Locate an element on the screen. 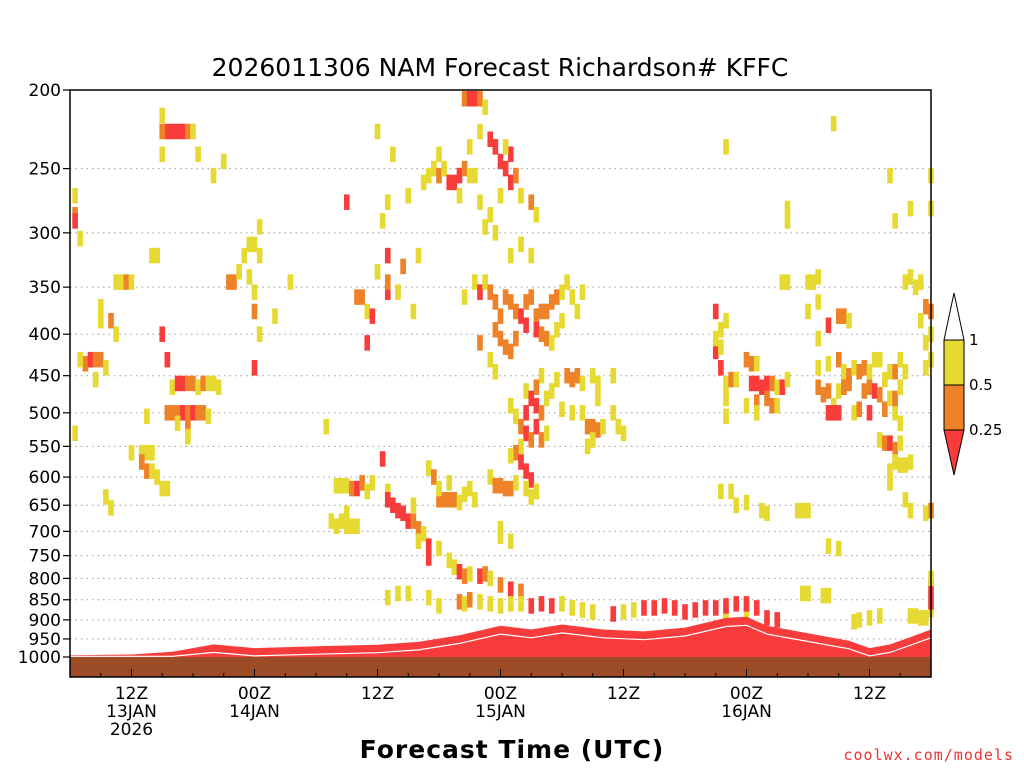 Image resolution: width=1024 pixels, height=768 pixels. x-tick-label-6-2: 2026 is located at coordinates (131, 730).